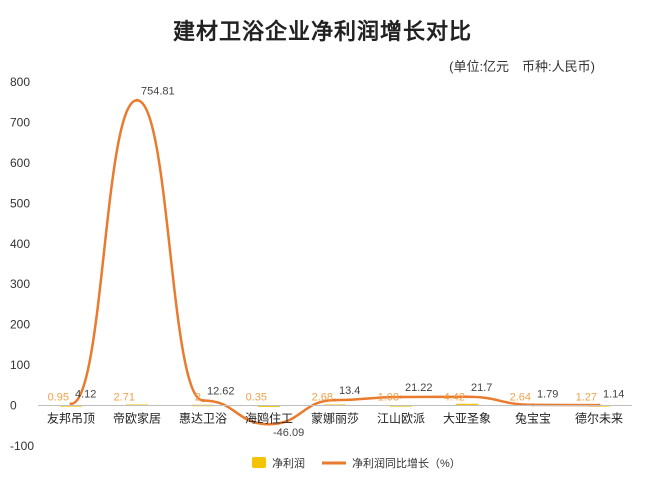  What do you see at coordinates (322, 31) in the screenshot?
I see `chart-title: 建材卫浴企业净利润增长对比` at bounding box center [322, 31].